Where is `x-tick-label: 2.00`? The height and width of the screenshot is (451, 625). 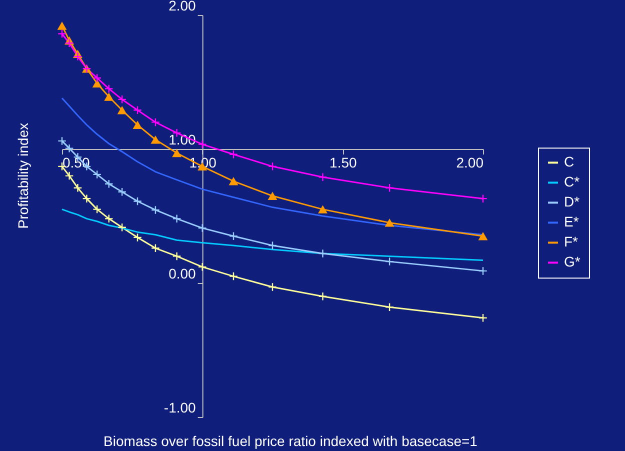 x-tick-label: 2.00 is located at coordinates (470, 162).